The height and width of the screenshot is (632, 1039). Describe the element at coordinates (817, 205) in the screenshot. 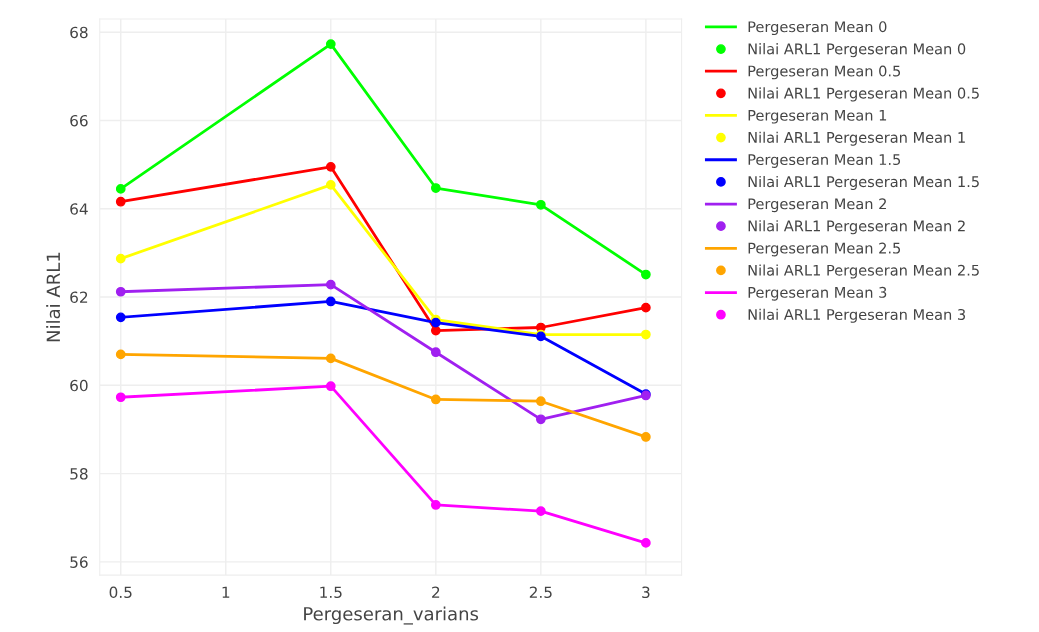

I see `legend-label: Pergeseran Mean 2` at that location.